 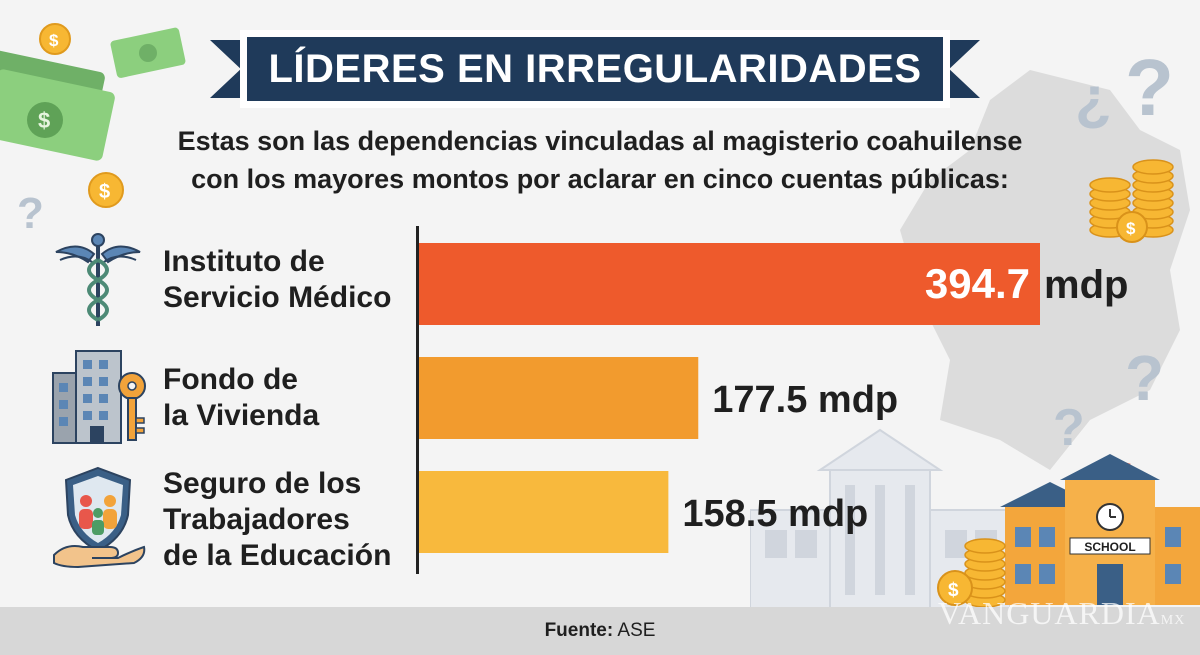 I want to click on category-label-servicio-medico: Instituto de Servicio Médico, so click(x=277, y=280).